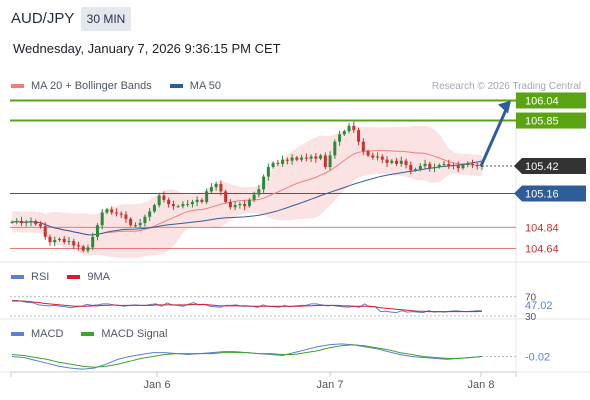 The height and width of the screenshot is (400, 590). I want to click on legend-label-macd-signal: MACD Signal, so click(134, 334).